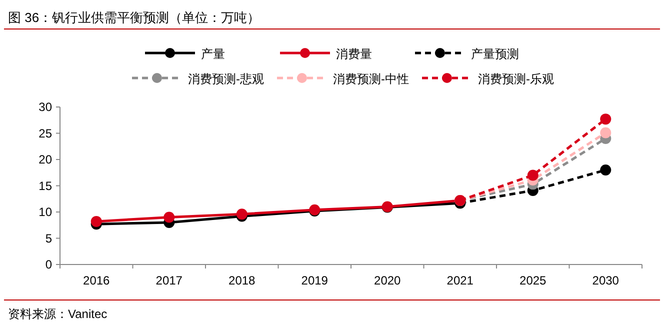 The height and width of the screenshot is (324, 665). What do you see at coordinates (45, 107) in the screenshot?
I see `y-tick-label: 30` at bounding box center [45, 107].